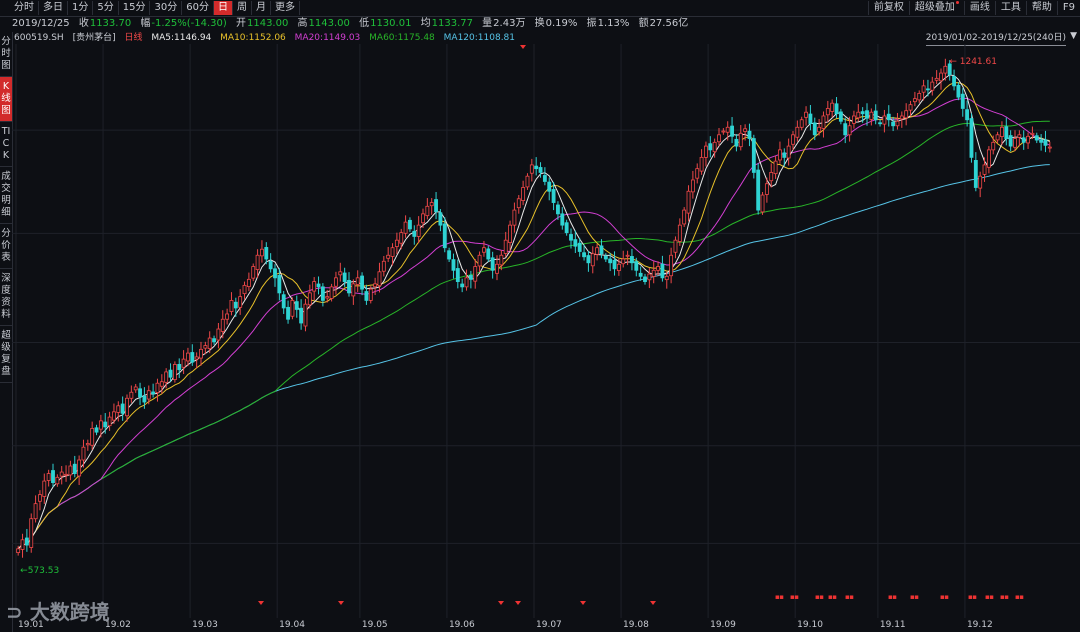 This screenshot has height=632, width=1080. What do you see at coordinates (936, 8) in the screenshot?
I see `toolbar-button: 超级叠加` at bounding box center [936, 8].